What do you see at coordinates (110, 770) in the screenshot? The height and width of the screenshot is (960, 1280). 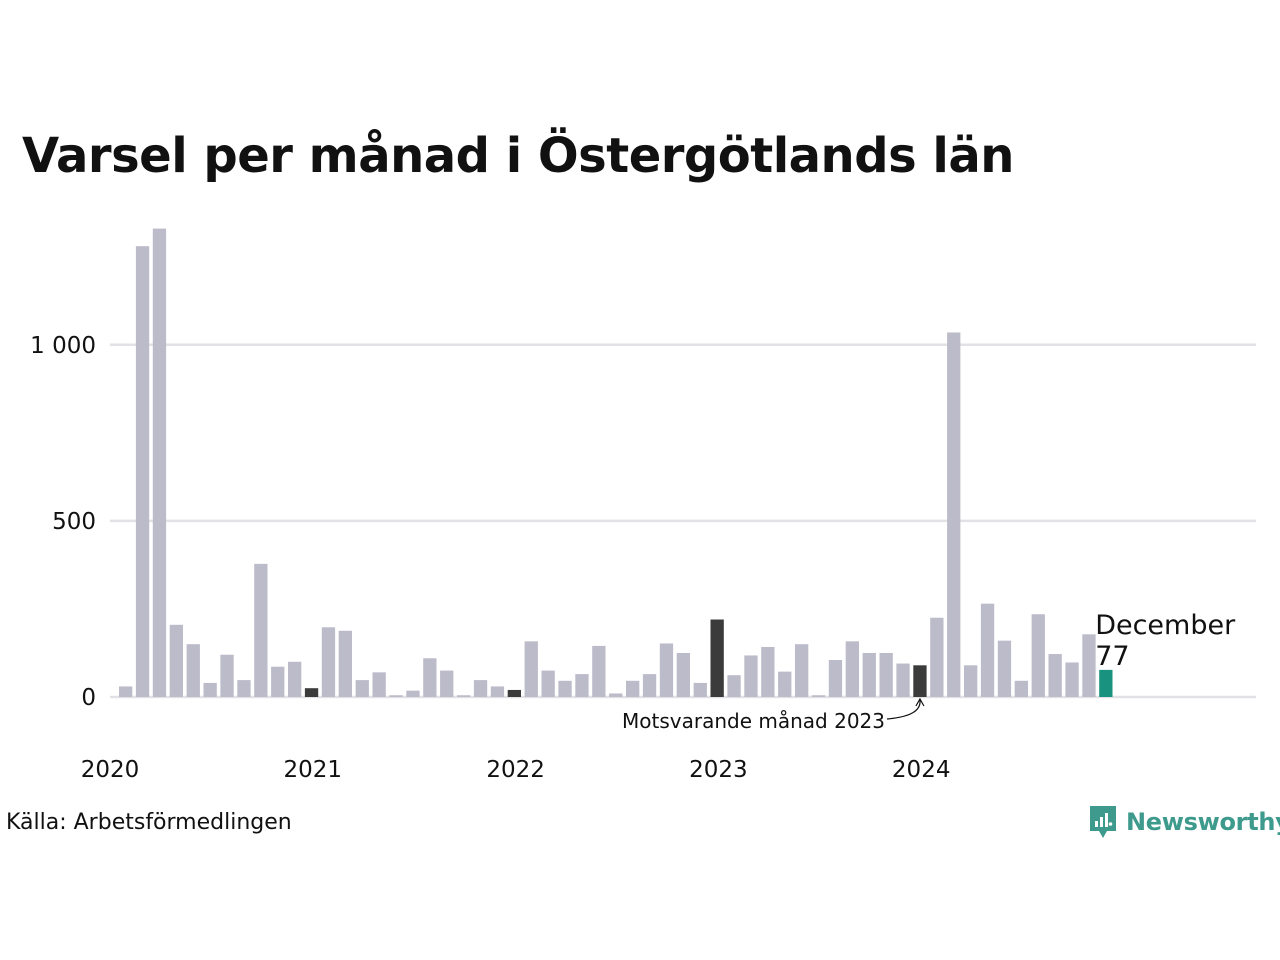 I see `x-tick-label: 2020` at bounding box center [110, 770].